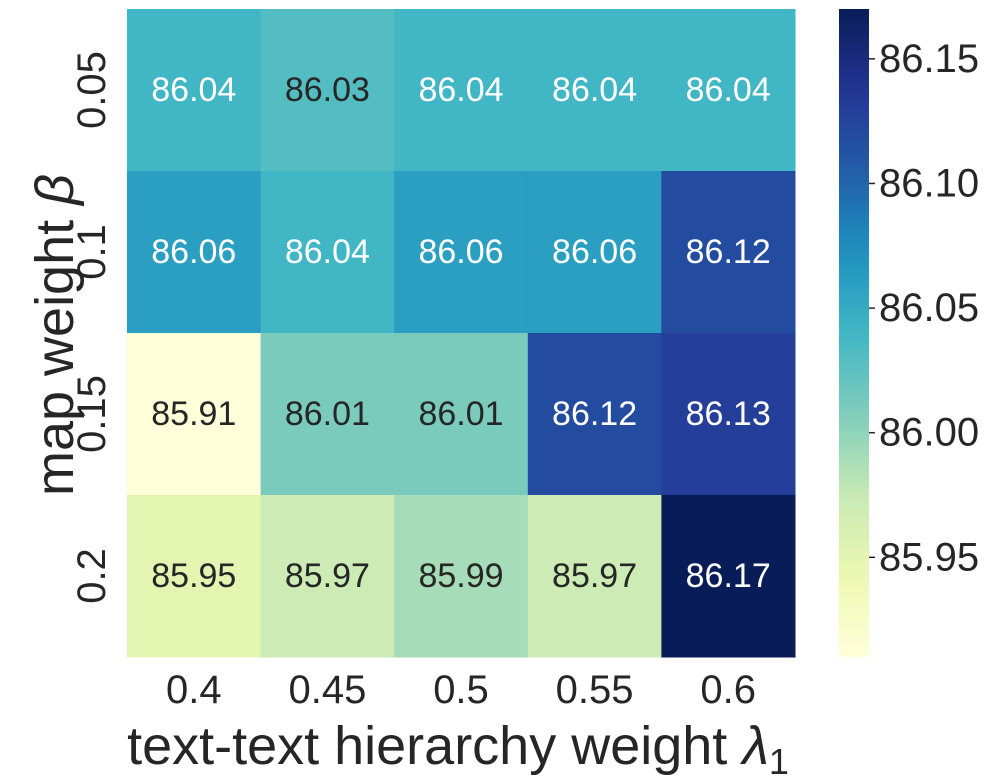  What do you see at coordinates (754, 746) in the screenshot?
I see `x-axis-label-symbol: λ` at bounding box center [754, 746].